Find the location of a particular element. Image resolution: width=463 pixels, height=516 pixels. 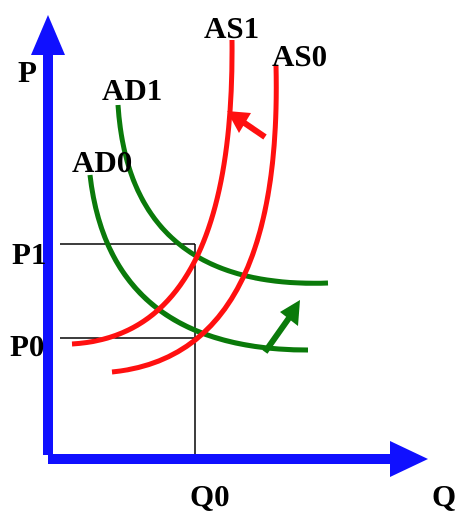

p1-label: P1 is located at coordinates (29, 253).